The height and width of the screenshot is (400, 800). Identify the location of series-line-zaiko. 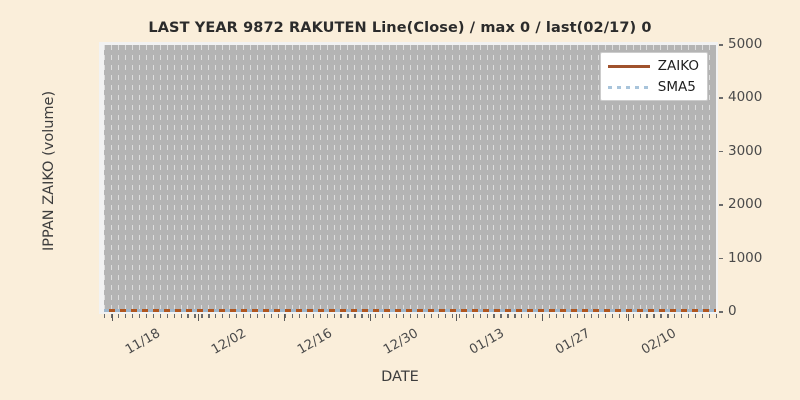
(410, 310).